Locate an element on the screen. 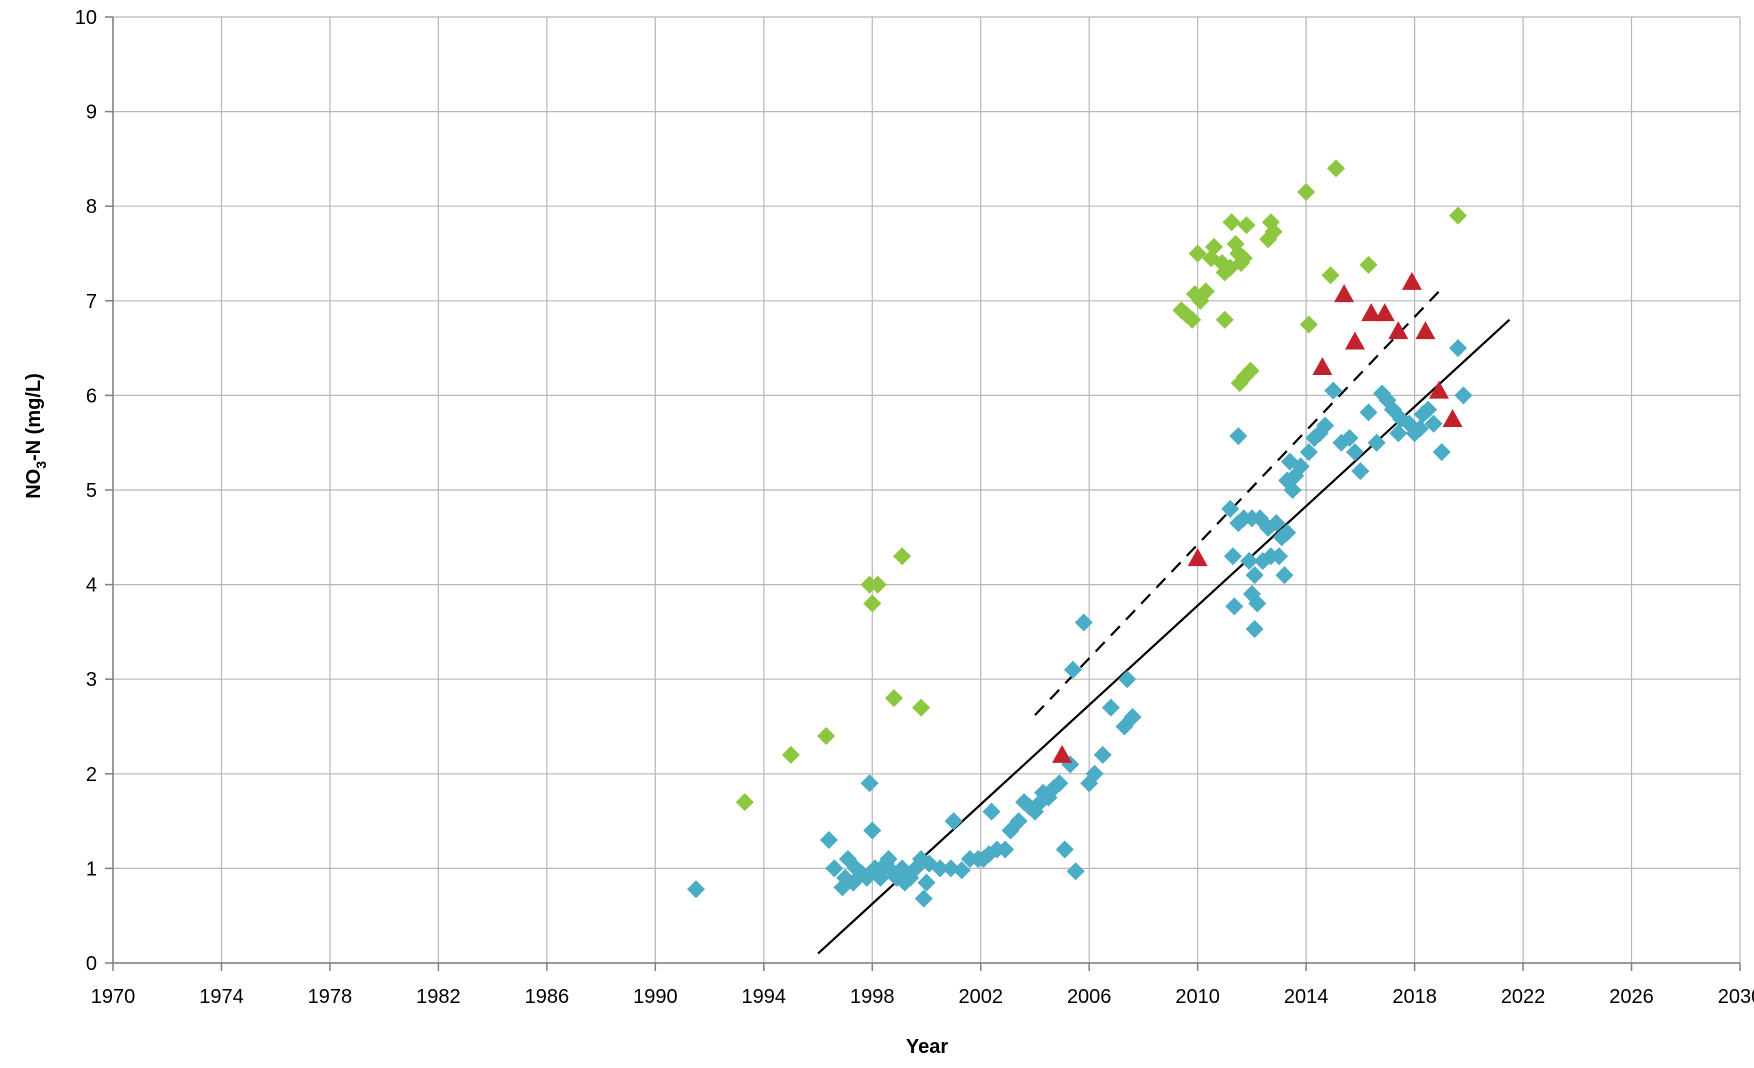  y-axis-title-subscript: 3 is located at coordinates (41, 465).